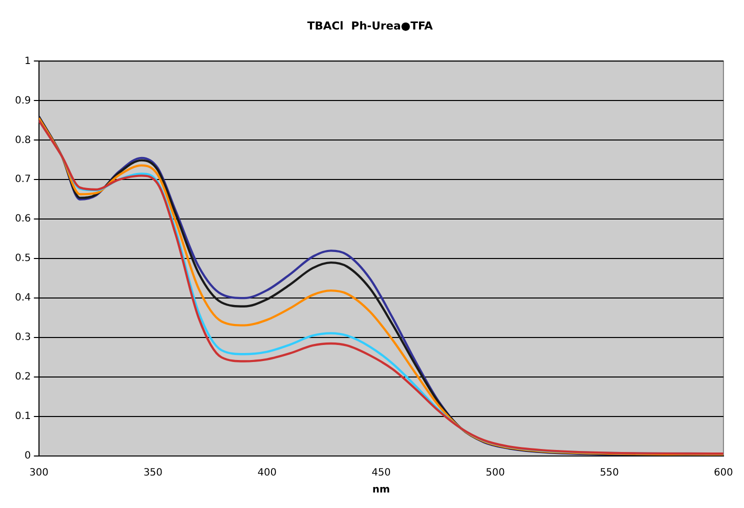 This screenshot has height=508, width=744. Describe the element at coordinates (267, 473) in the screenshot. I see `x-tick-label: 400` at that location.